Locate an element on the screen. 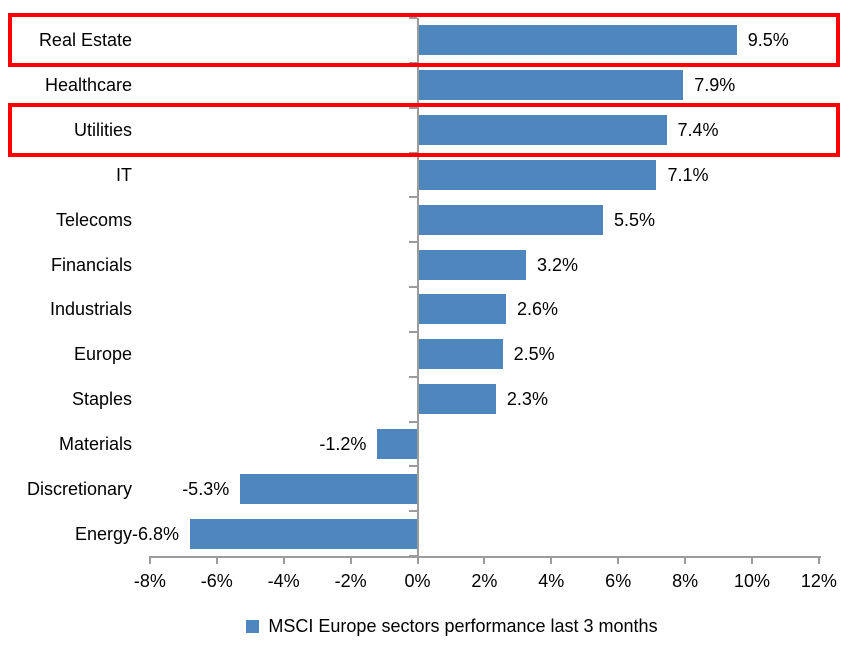 The image size is (852, 651). x-axis-tick-label: -2% is located at coordinates (350, 581).